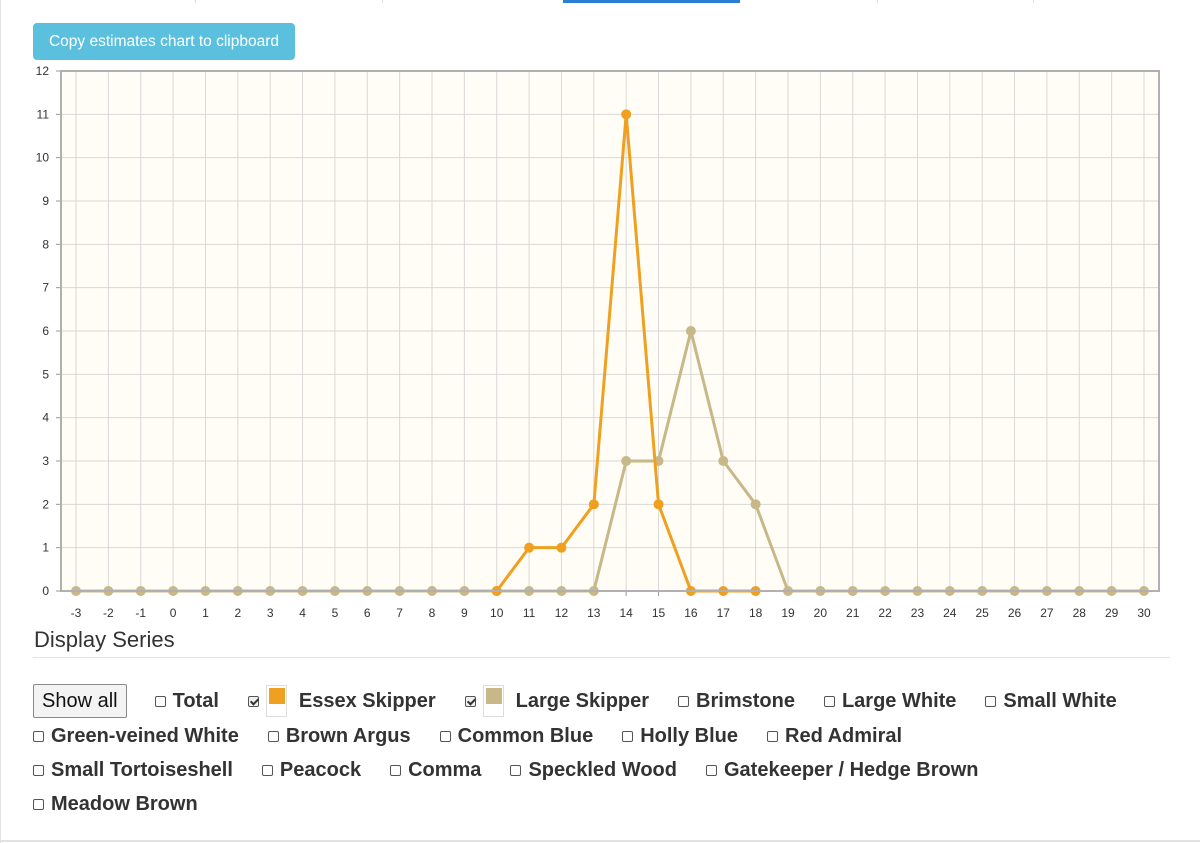  Describe the element at coordinates (270, 613) in the screenshot. I see `x-tick-label: 3` at that location.